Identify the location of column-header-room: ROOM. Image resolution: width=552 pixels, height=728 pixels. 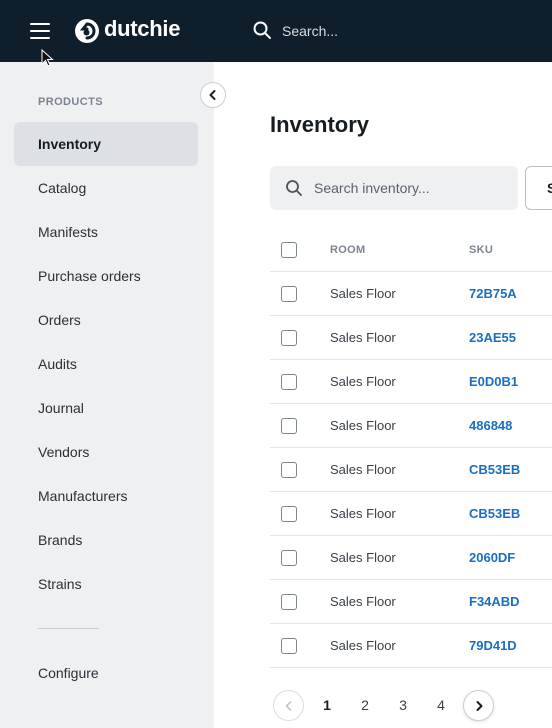
(348, 250).